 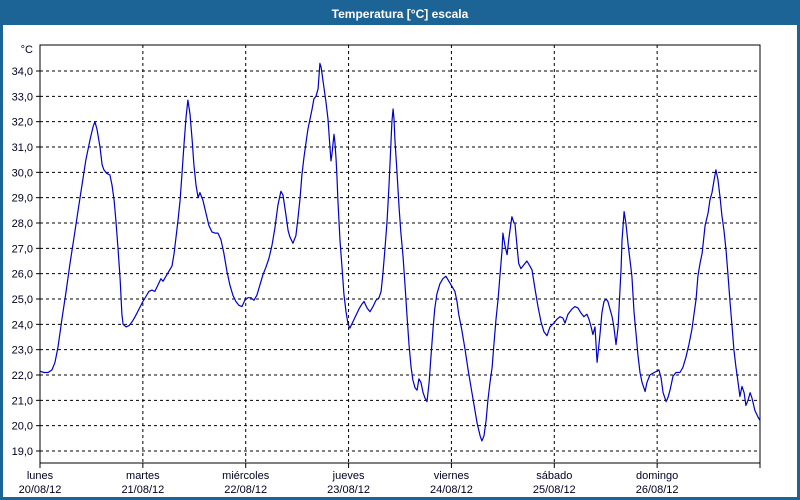 I want to click on y-axis-label: 29,0, so click(x=22, y=199).